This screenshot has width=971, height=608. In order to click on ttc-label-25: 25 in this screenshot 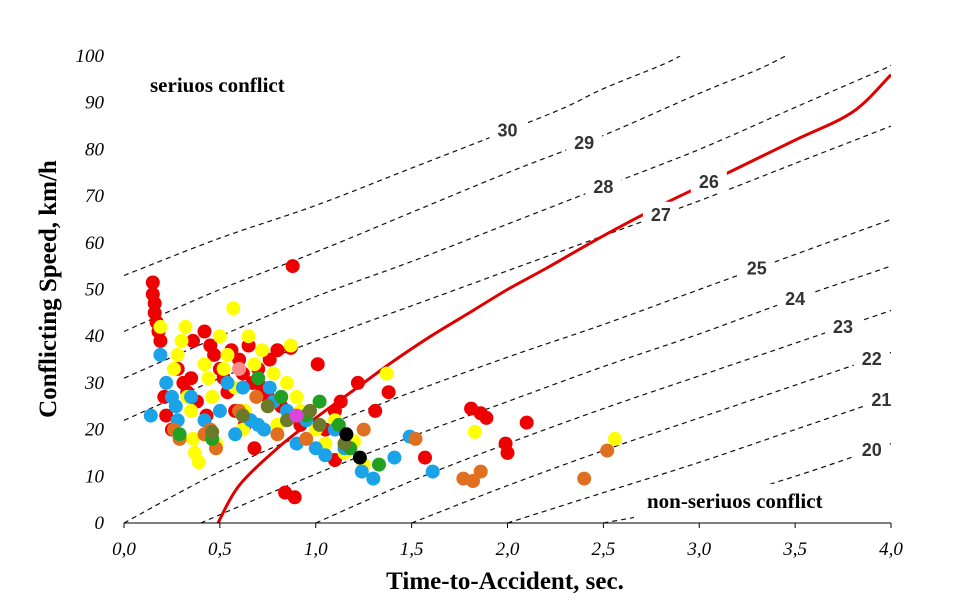, I will do `click(757, 268)`.